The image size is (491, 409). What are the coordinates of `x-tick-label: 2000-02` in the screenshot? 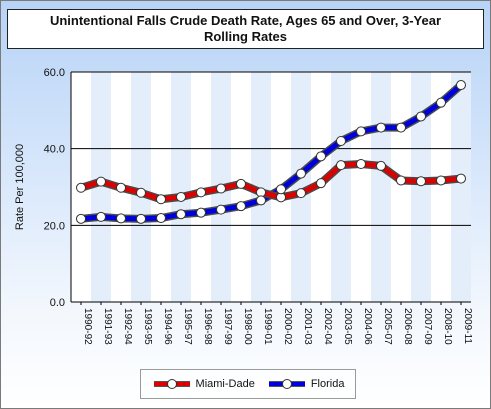 It's located at (287, 326).